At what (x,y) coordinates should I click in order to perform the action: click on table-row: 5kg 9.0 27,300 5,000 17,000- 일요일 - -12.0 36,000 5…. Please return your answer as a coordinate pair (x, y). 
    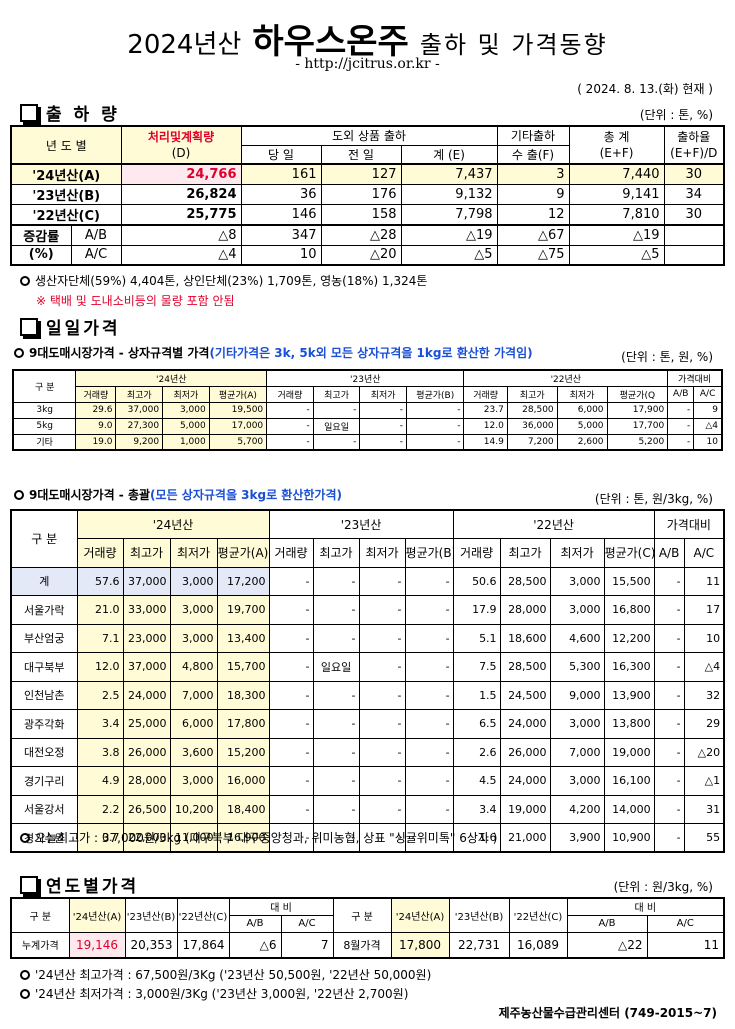
    Looking at the image, I should click on (367, 426).